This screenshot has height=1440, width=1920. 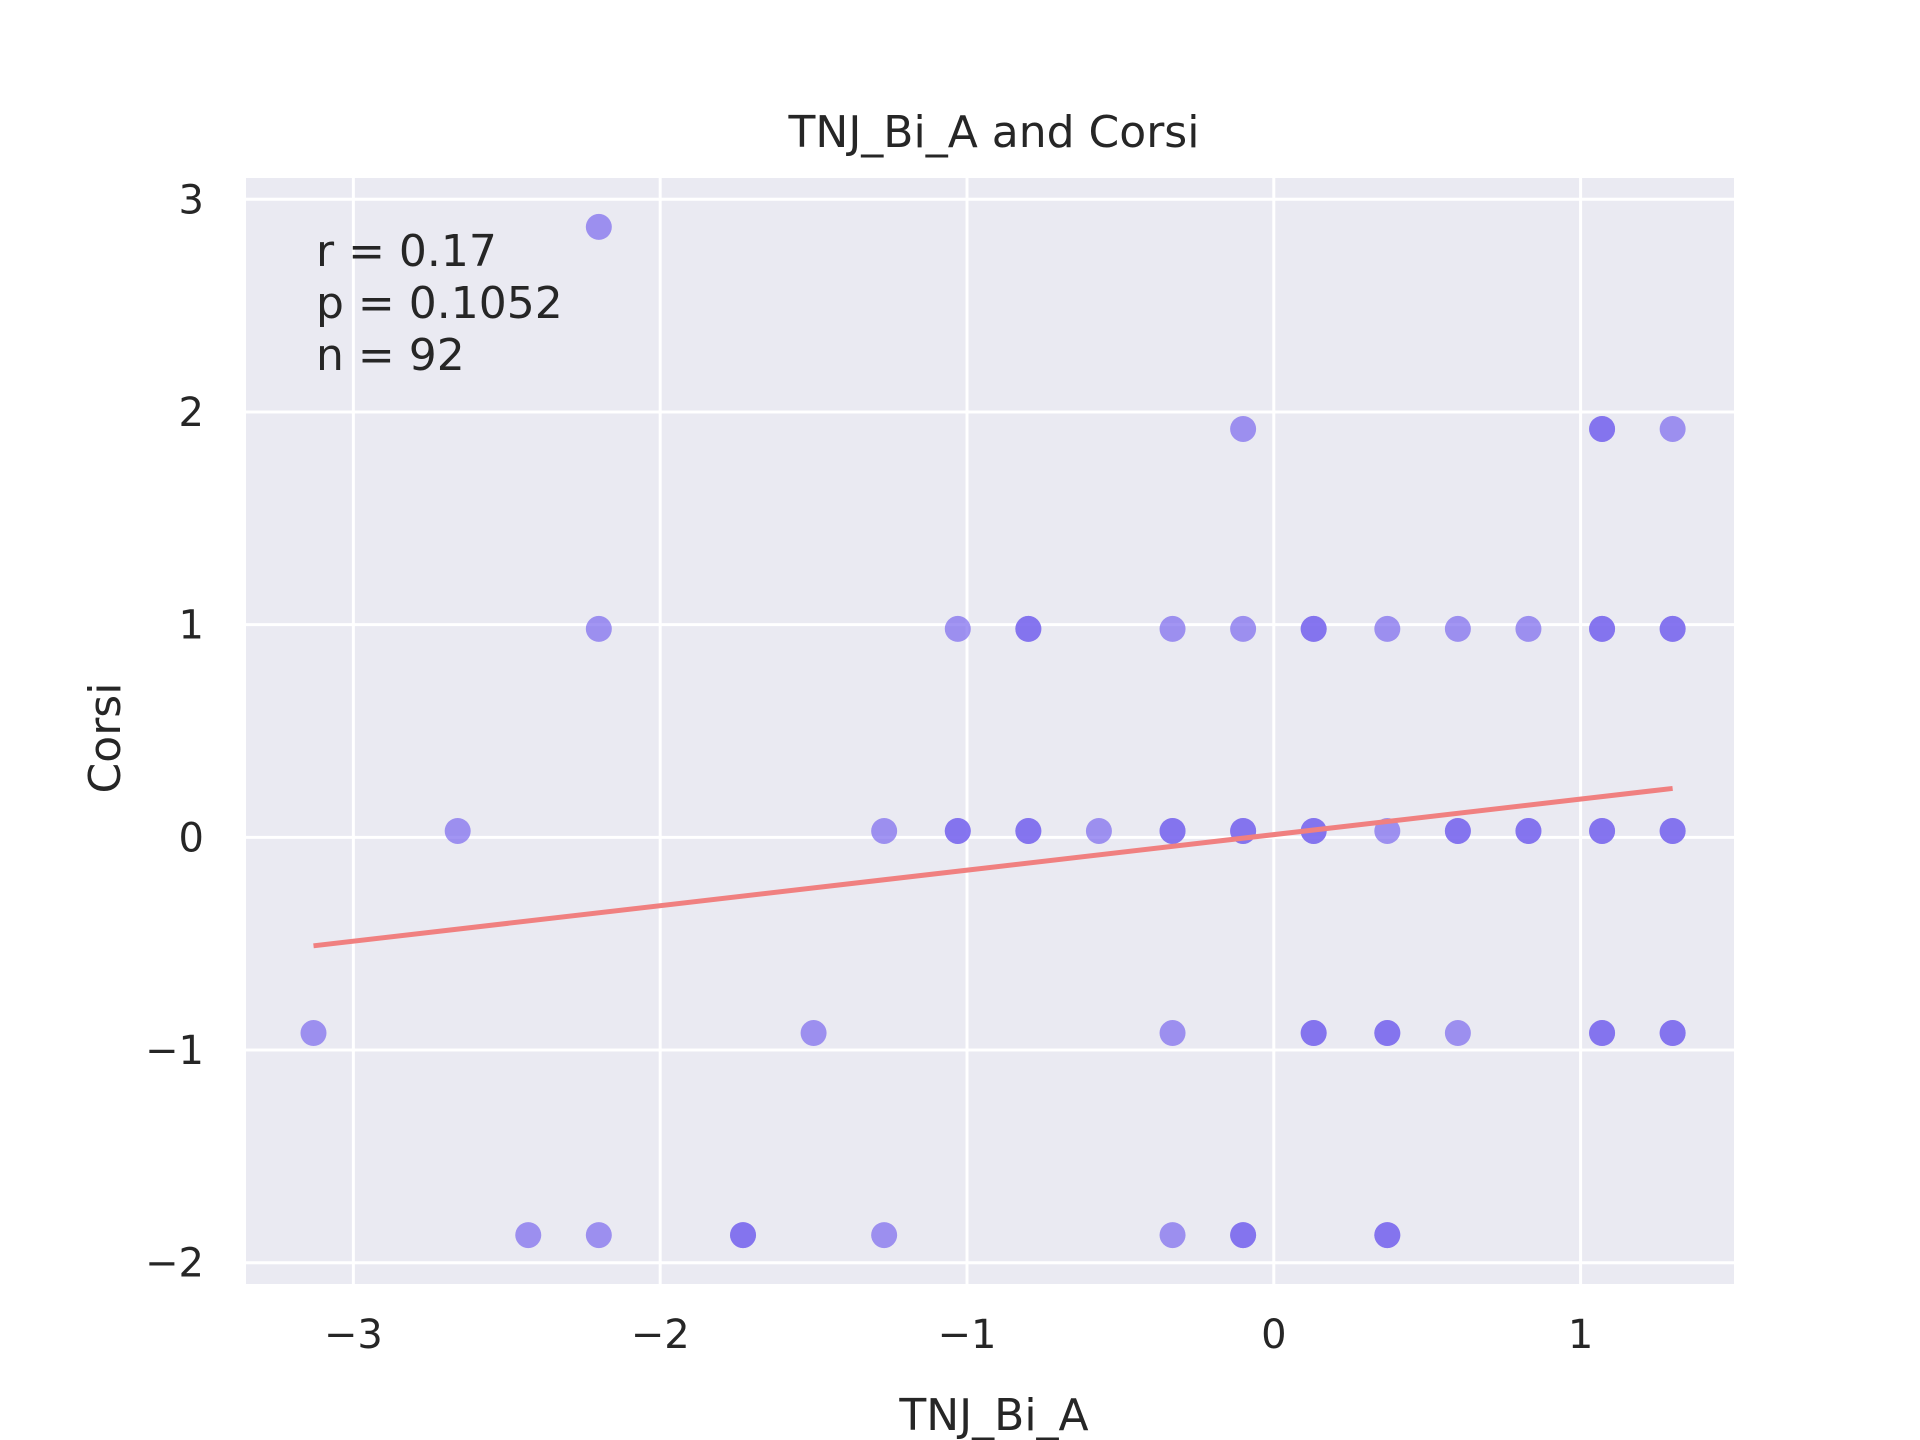 What do you see at coordinates (191, 838) in the screenshot?
I see `y-tick-label: 0` at bounding box center [191, 838].